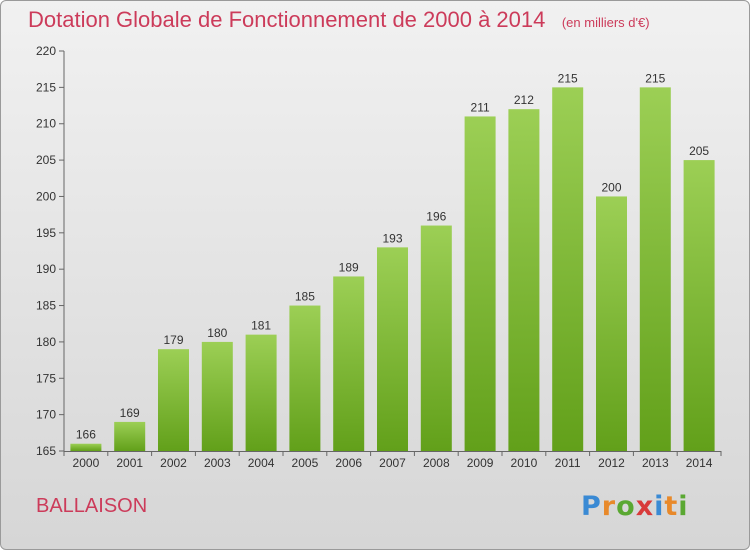 The height and width of the screenshot is (550, 750). Describe the element at coordinates (46, 160) in the screenshot. I see `y-tick-label: 205` at that location.